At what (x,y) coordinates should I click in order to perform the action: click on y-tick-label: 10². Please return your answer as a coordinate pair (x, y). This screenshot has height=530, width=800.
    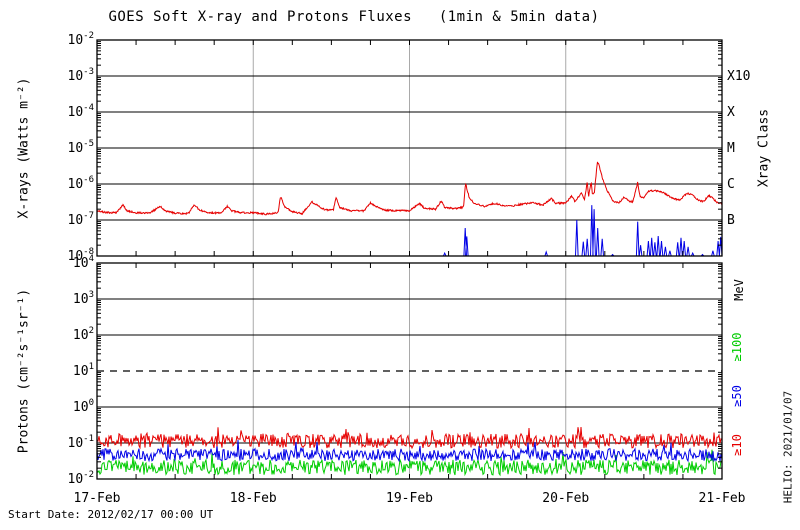
    Looking at the image, I should click on (83, 334).